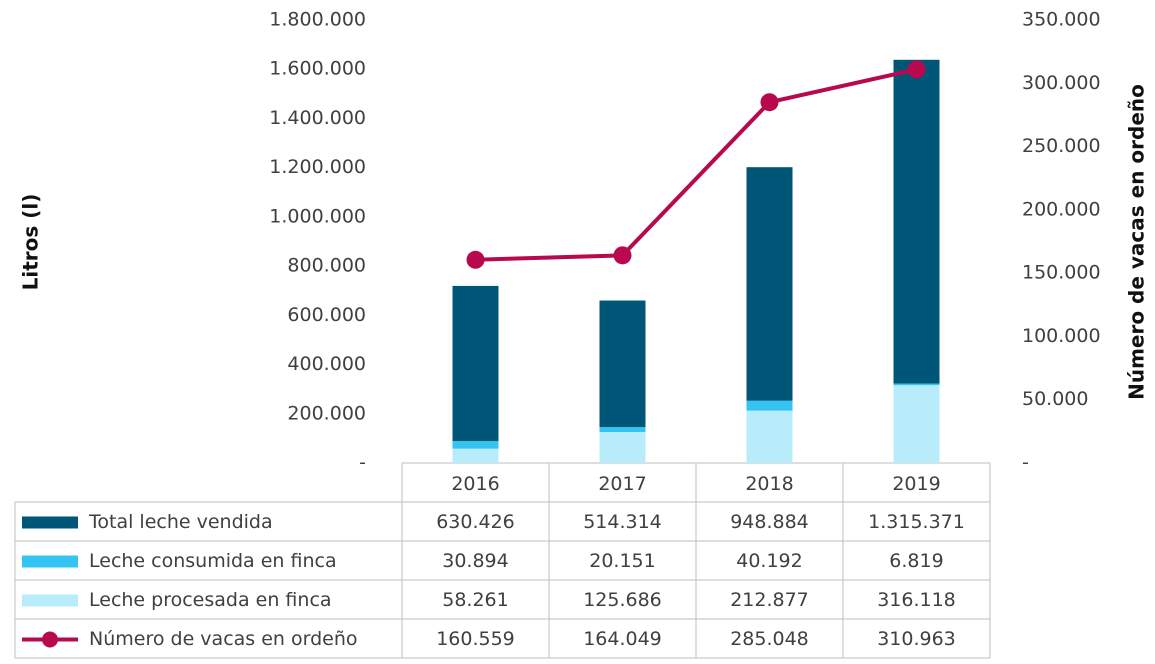 This screenshot has width=1155, height=664. Describe the element at coordinates (916, 639) in the screenshot. I see `data-label: 310.963` at that location.